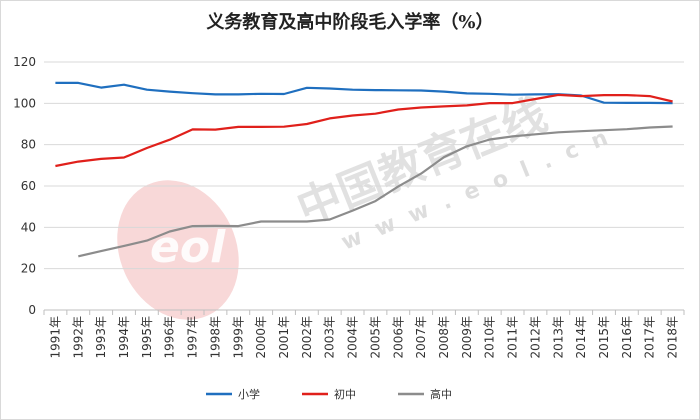 Image resolution: width=700 pixels, height=420 pixels. Describe the element at coordinates (444, 337) in the screenshot. I see `x-tick-label: 2008年` at that location.